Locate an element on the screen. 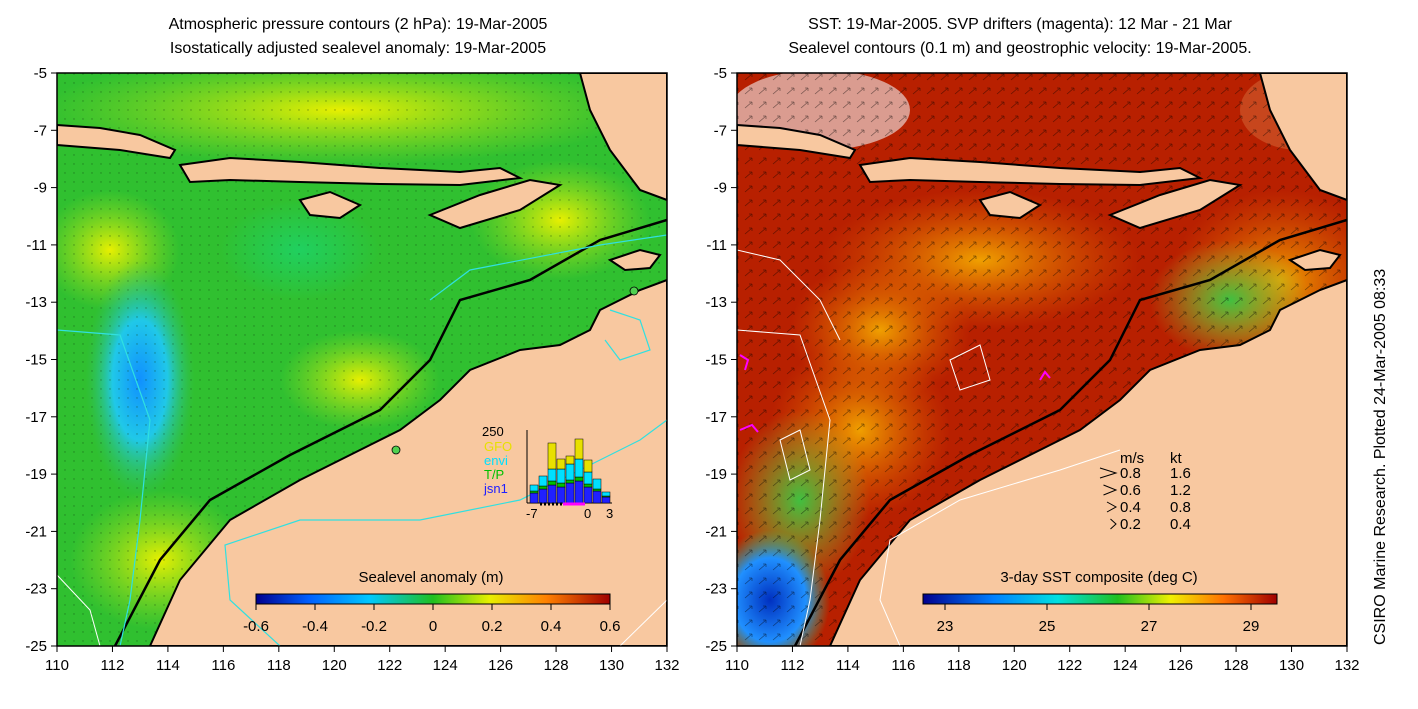 Image resolution: width=1418 pixels, height=709 pixels. right-cbar-tick-label: 29 is located at coordinates (1251, 626).